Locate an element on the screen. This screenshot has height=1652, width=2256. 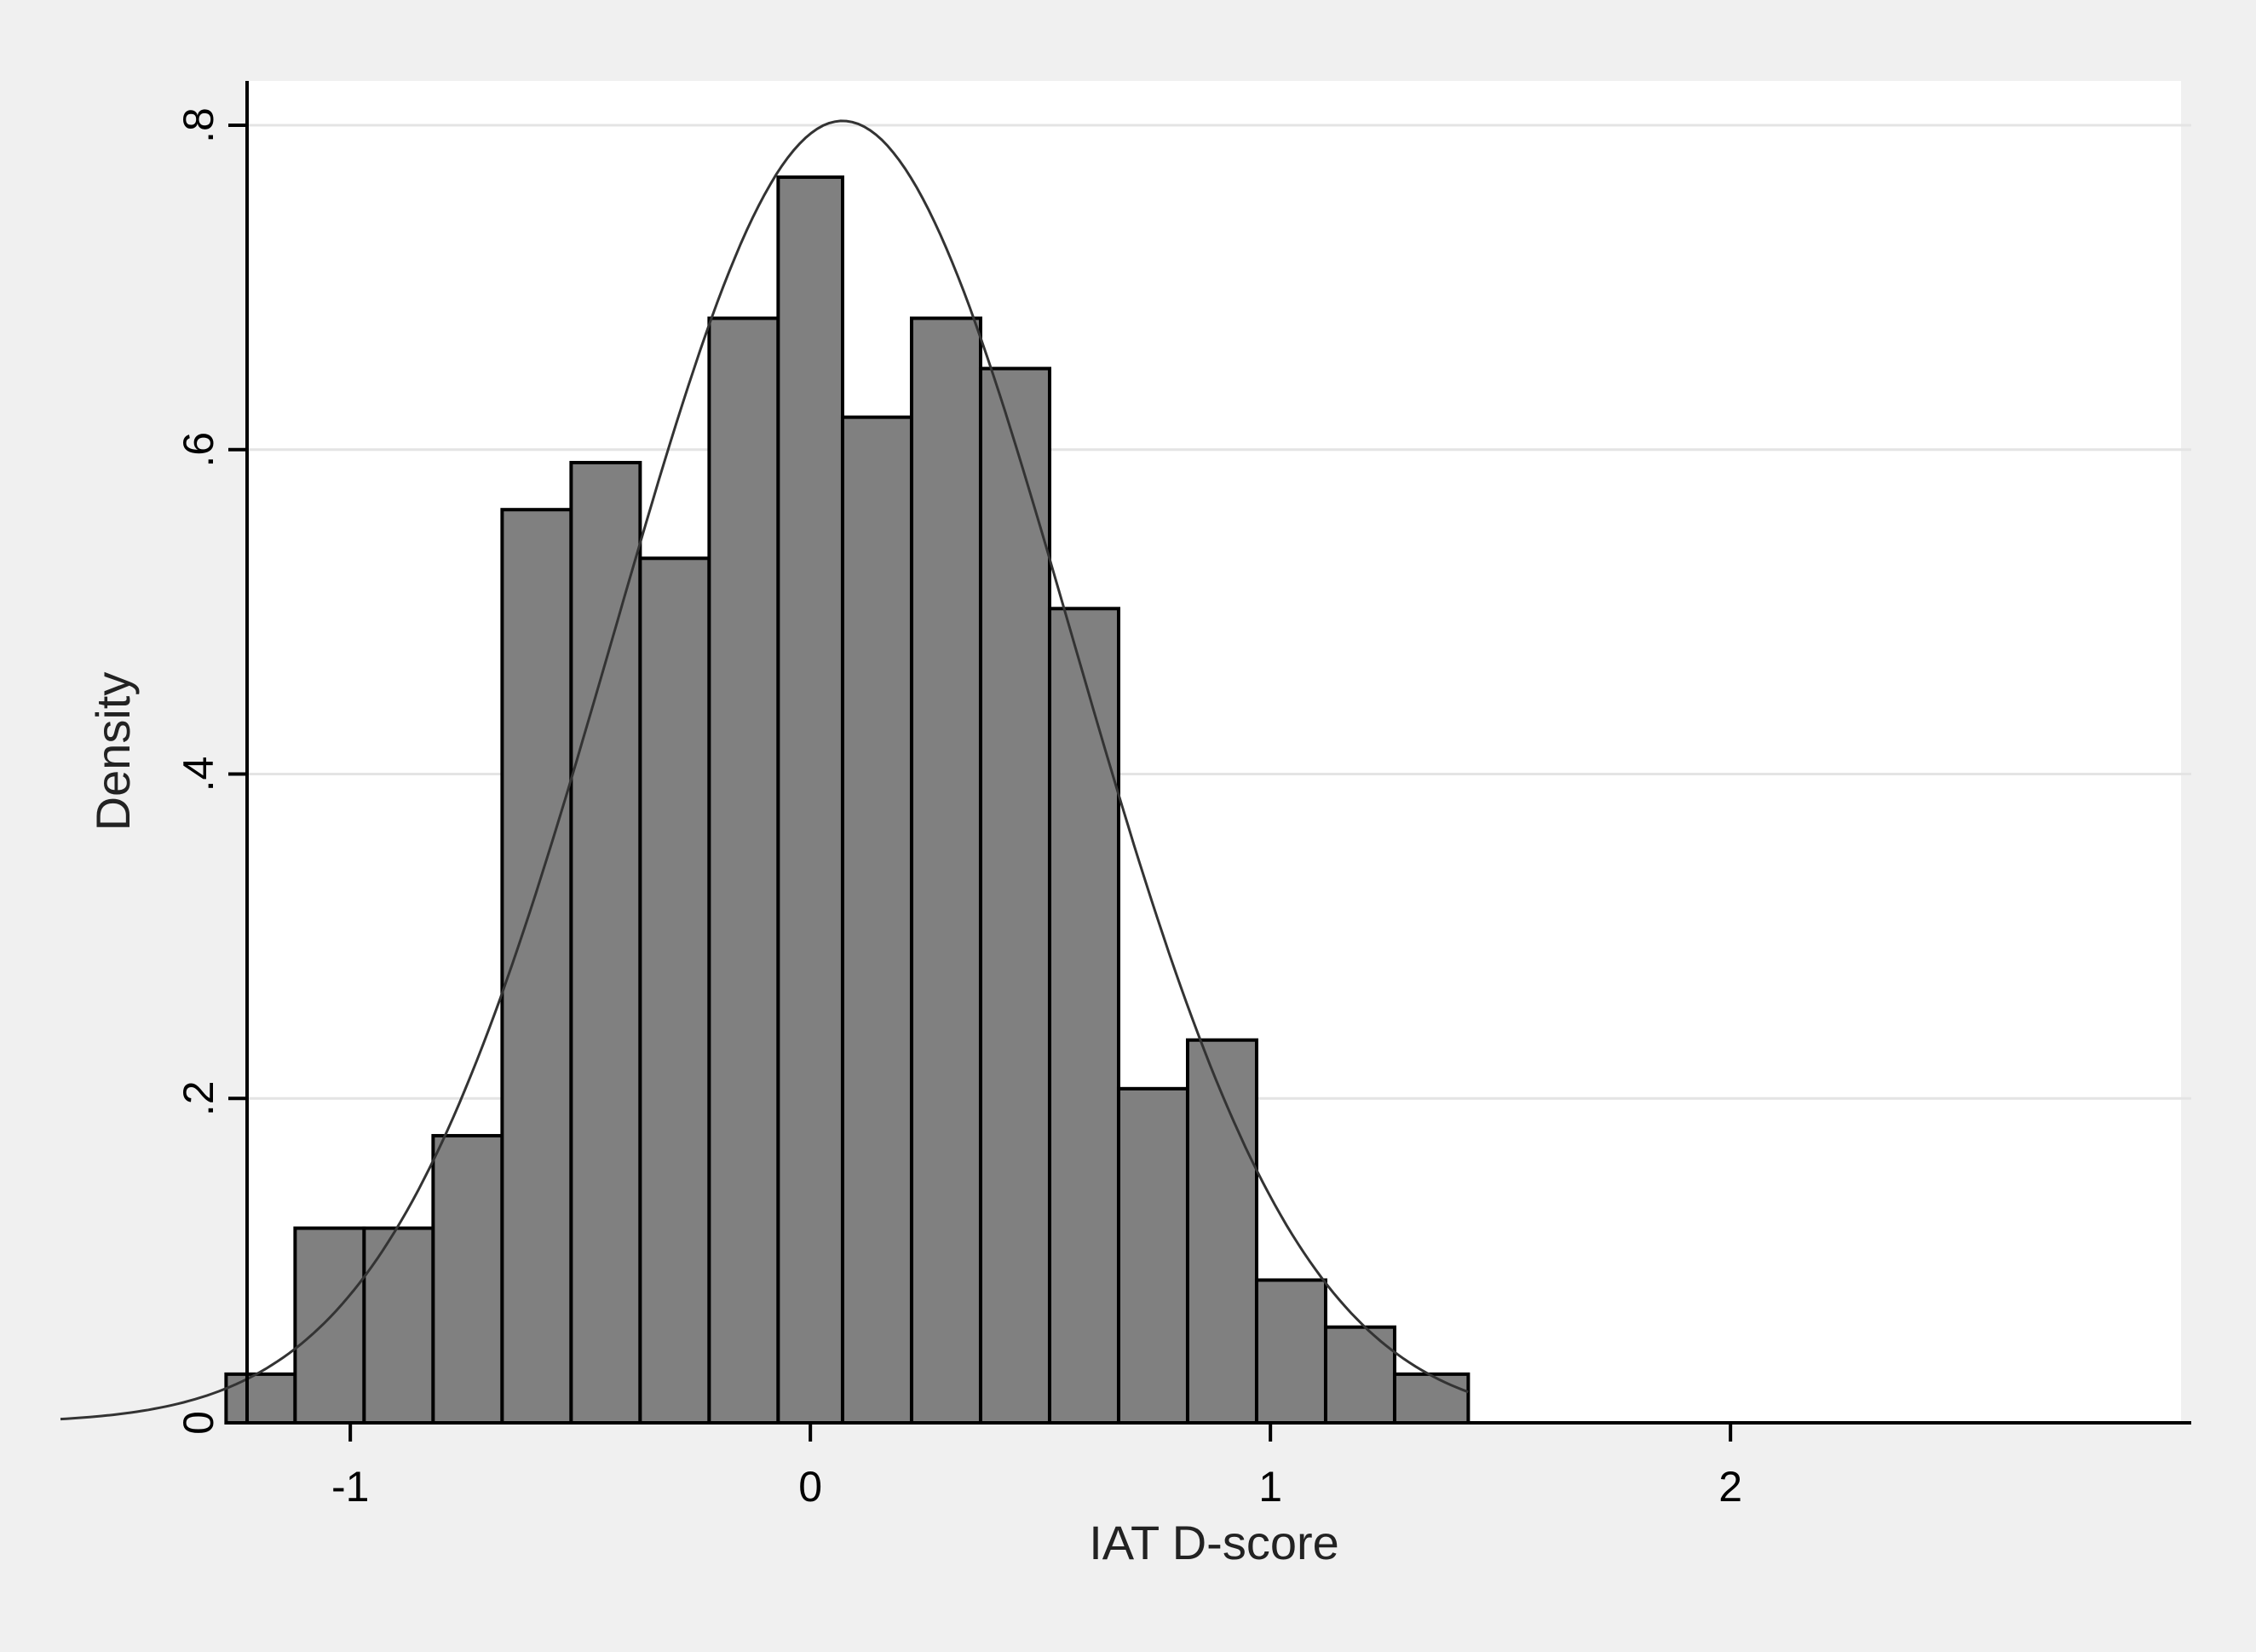
x-tick-label-2: 0 is located at coordinates (810, 1487).